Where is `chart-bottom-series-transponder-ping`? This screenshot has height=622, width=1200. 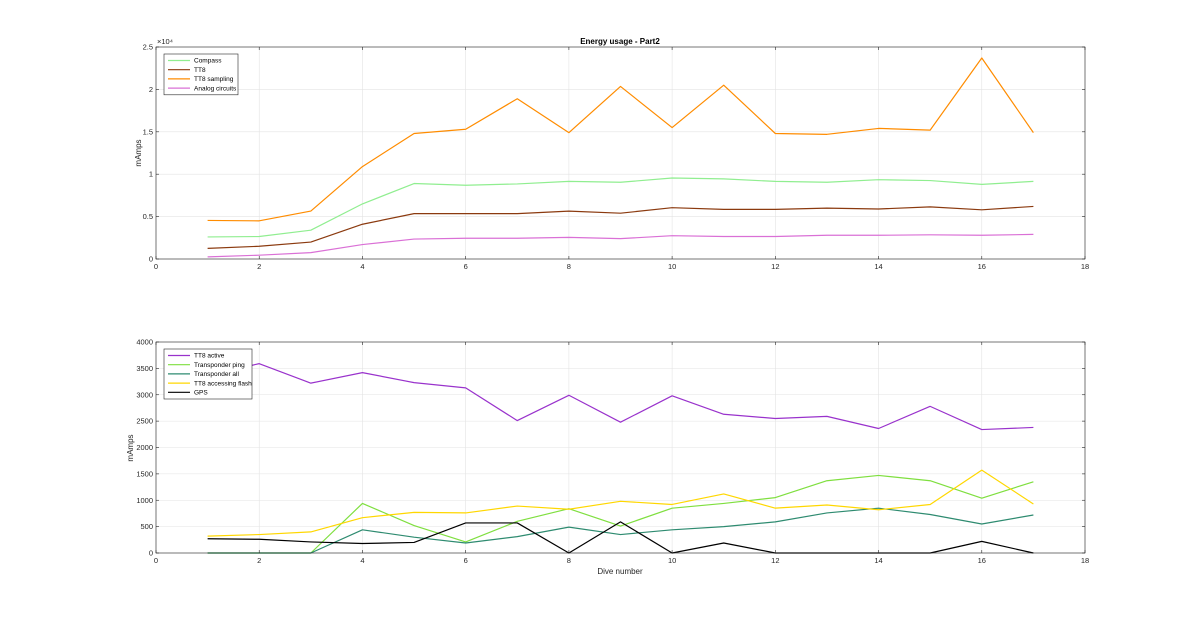 chart-bottom-series-transponder-ping is located at coordinates (620, 514).